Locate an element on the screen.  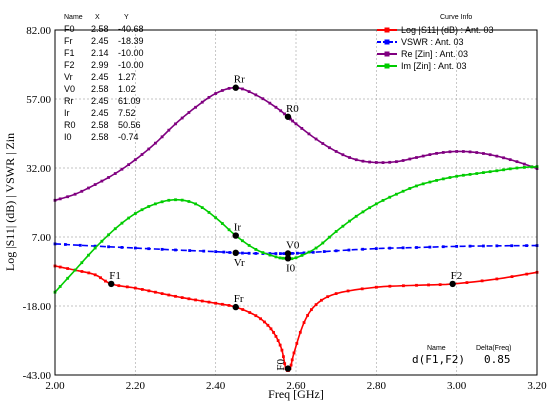
y-axis-title: Log |S11| (dB) | VSWR | Zin is located at coordinates (10, 202).